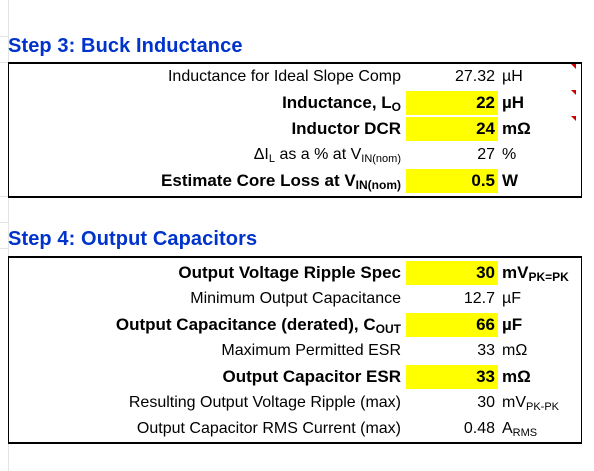 The height and width of the screenshot is (471, 594). I want to click on value-cell: 33, so click(486, 350).